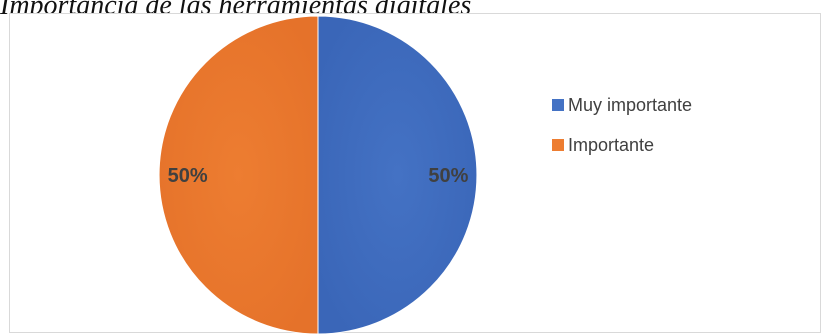 The height and width of the screenshot is (334, 826). Describe the element at coordinates (448, 176) in the screenshot. I see `data-label-muy-importante: 50%` at that location.